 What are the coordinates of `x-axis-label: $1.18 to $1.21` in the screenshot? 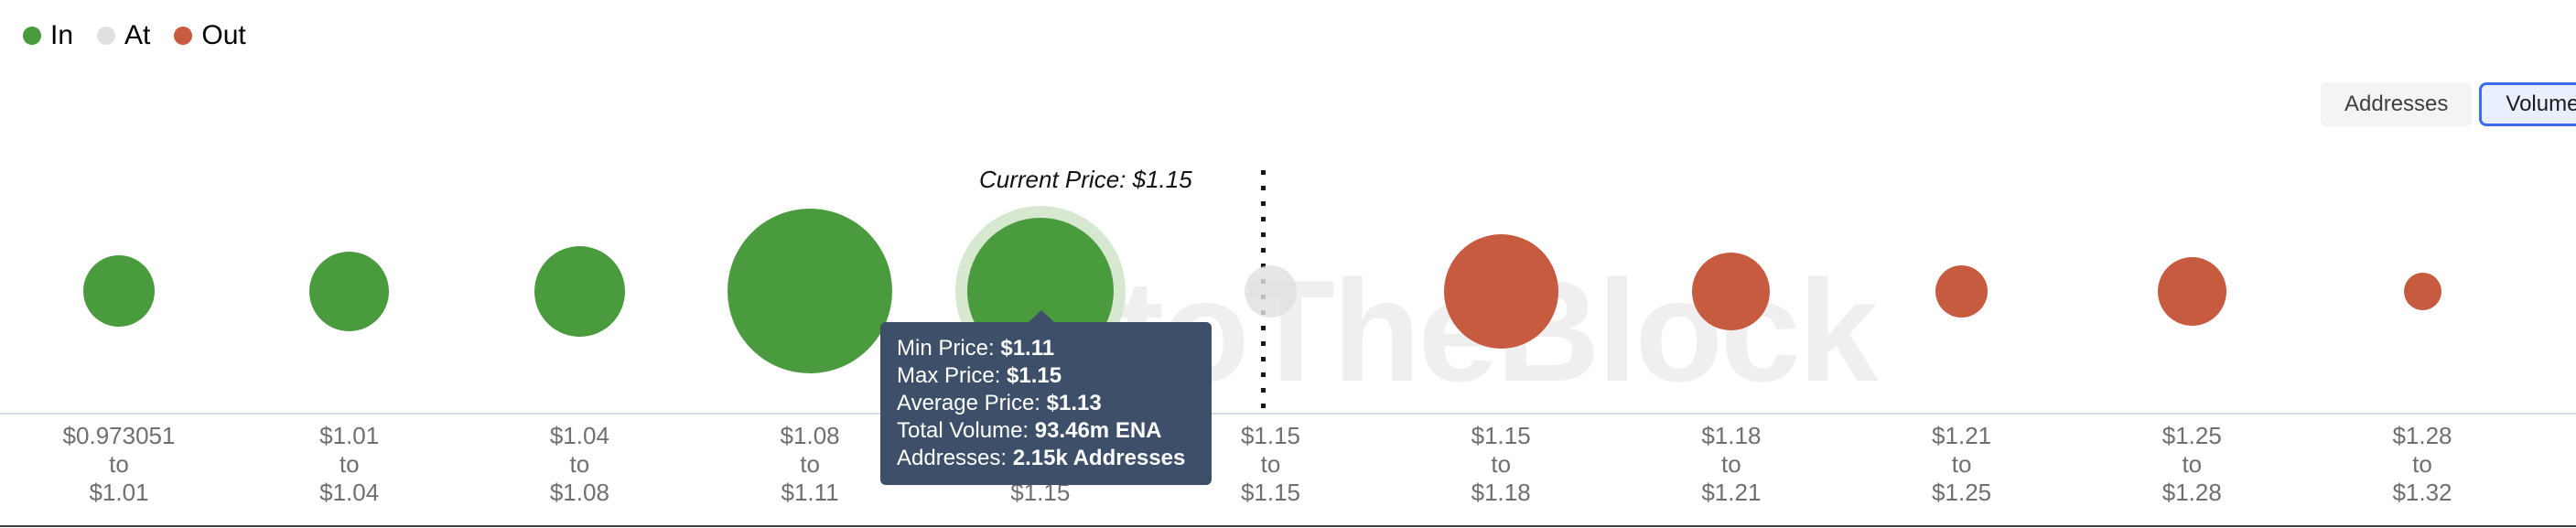 It's located at (1731, 464).